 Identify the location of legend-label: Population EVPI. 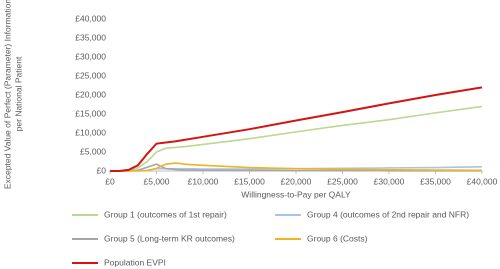
(135, 262).